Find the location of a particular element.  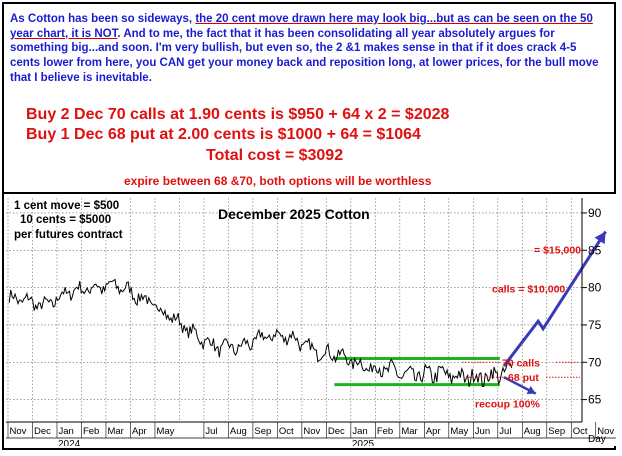

target-mid-label: calls = $10,000 is located at coordinates (528, 289).